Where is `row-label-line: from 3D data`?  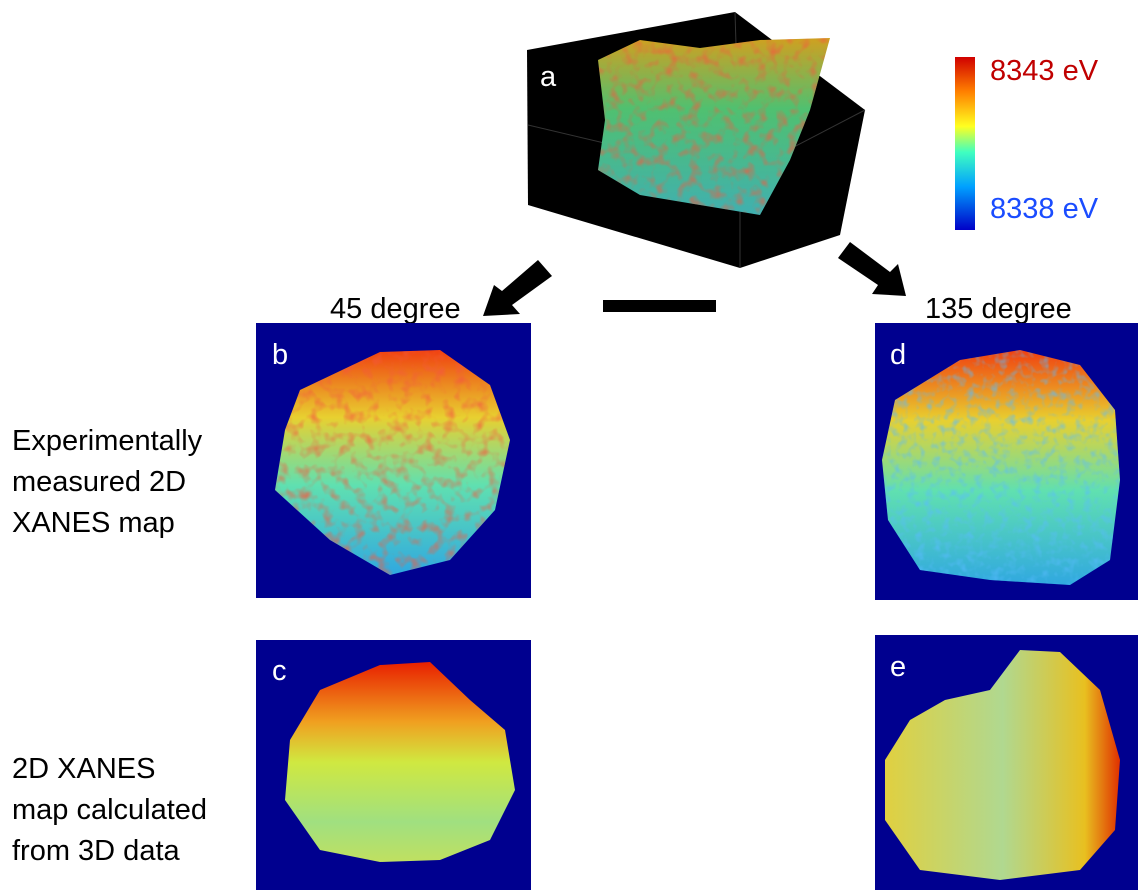 row-label-line: from 3D data is located at coordinates (96, 851).